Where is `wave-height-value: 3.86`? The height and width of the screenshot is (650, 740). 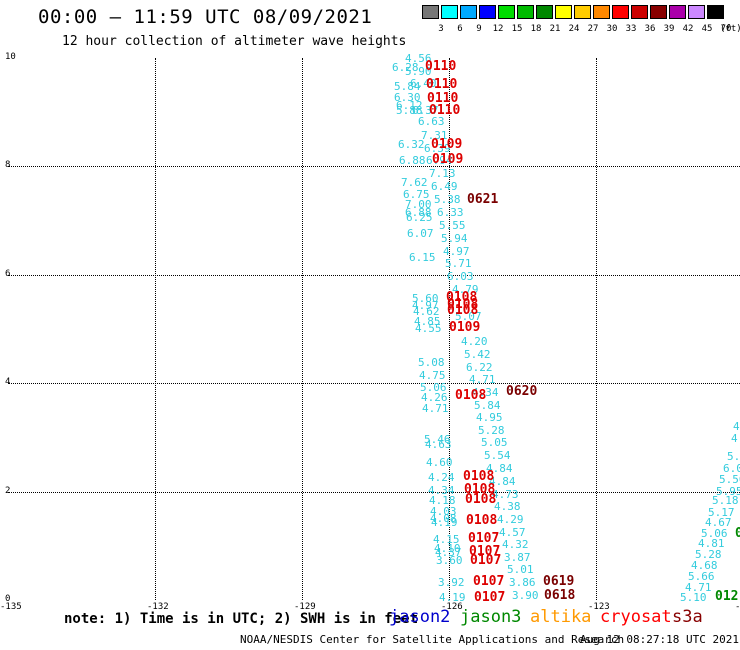
wave-height-value: 3.86 is located at coordinates (522, 582).